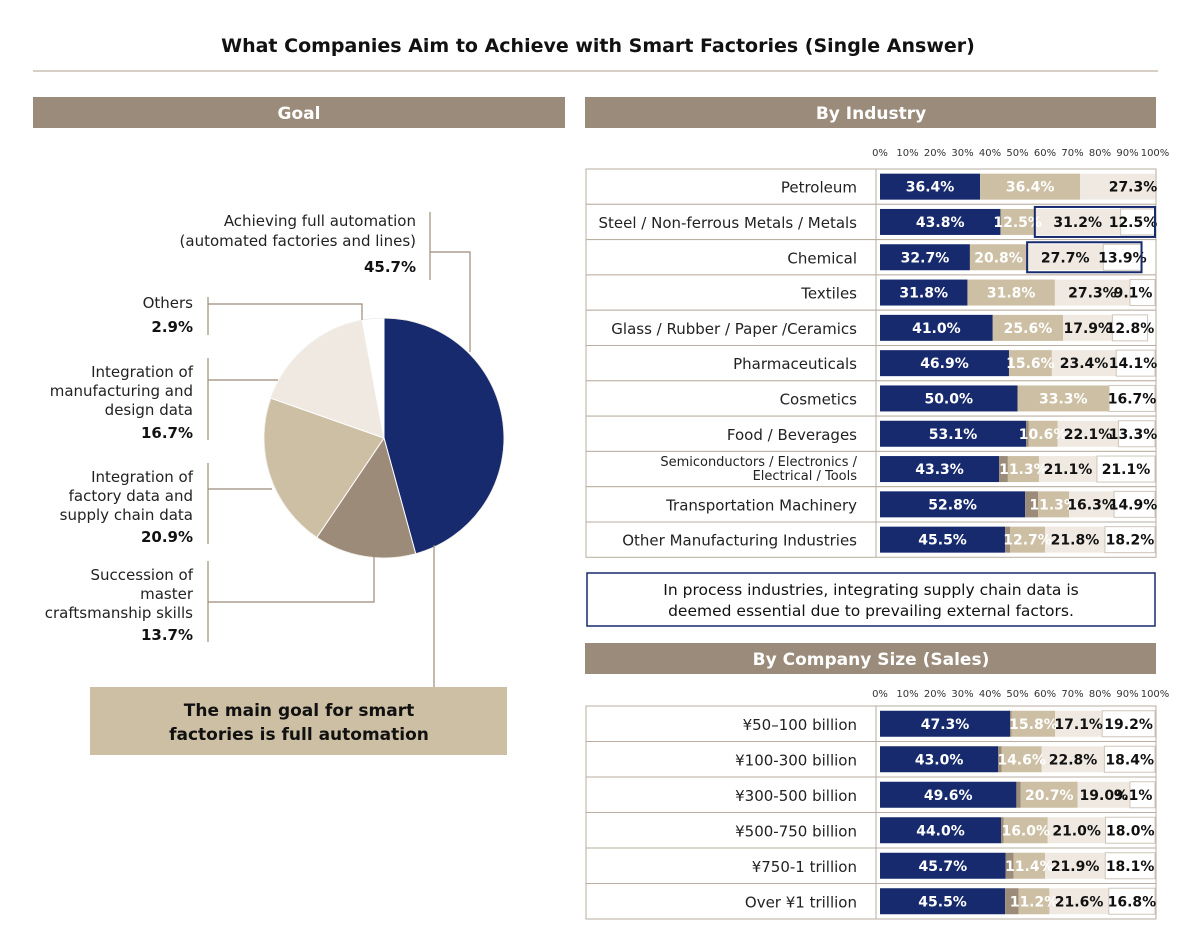 This screenshot has height=940, width=1200. I want to click on industry-chart-label-5-4: 14.1%, so click(1133, 364).